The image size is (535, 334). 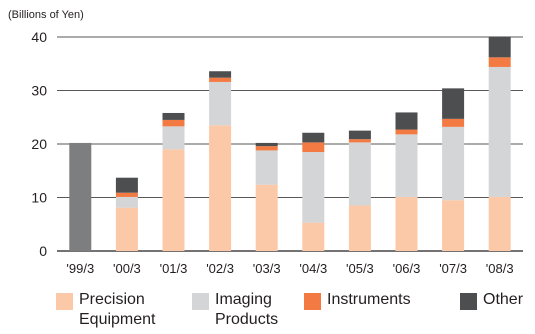 What do you see at coordinates (80, 268) in the screenshot?
I see `x-tick-label: '99/3` at bounding box center [80, 268].